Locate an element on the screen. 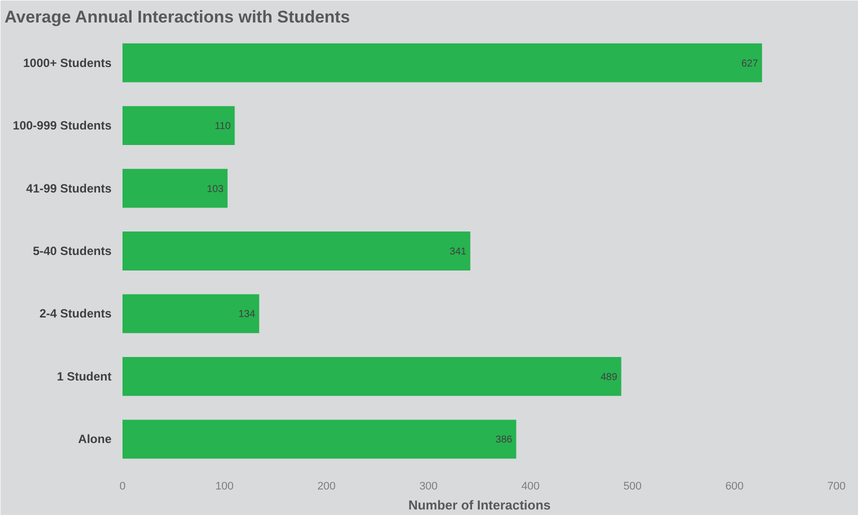 This screenshot has height=519, width=862. data-label: 627 is located at coordinates (749, 64).